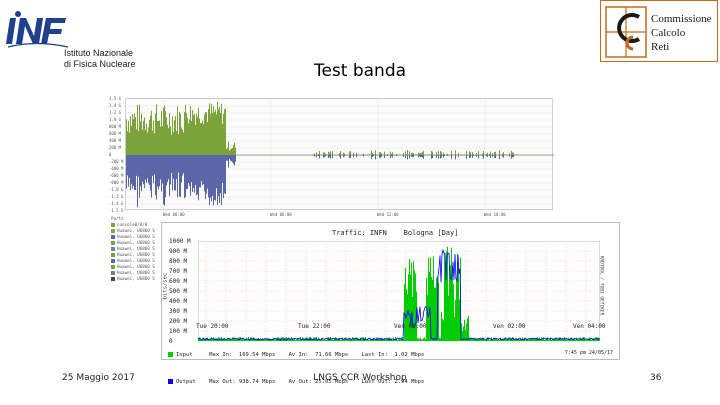  I want to click on graph1-y-tick: -600 M, so click(116, 175).